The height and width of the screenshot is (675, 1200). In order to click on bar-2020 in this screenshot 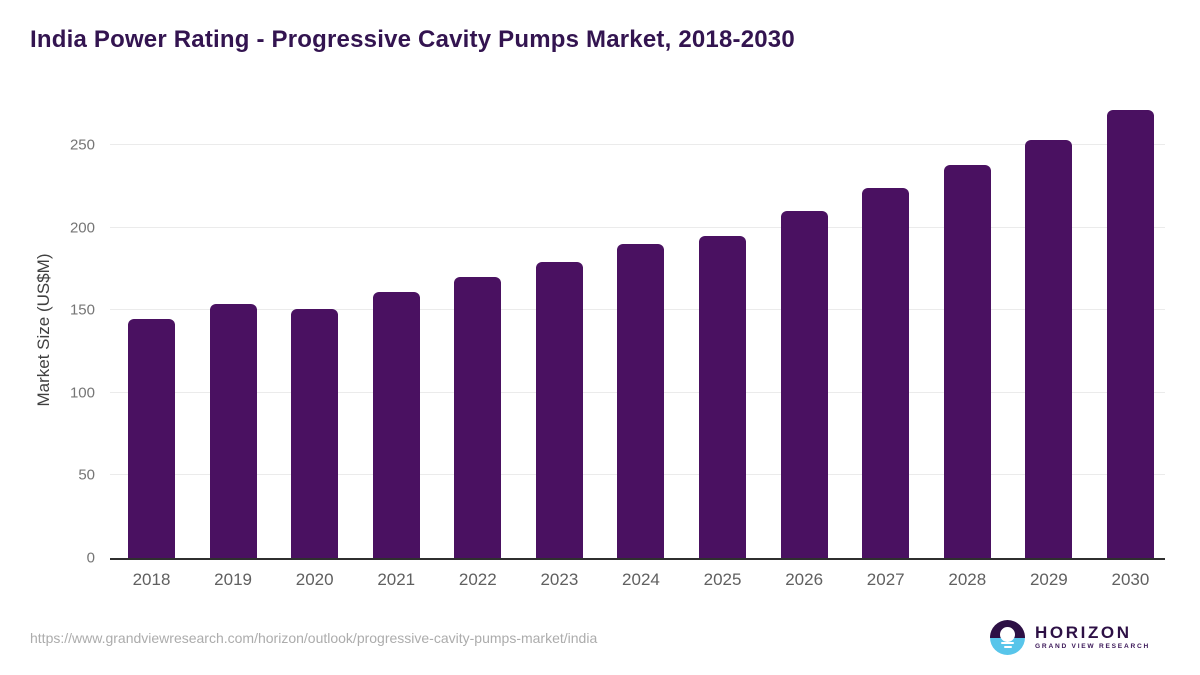, I will do `click(315, 433)`.